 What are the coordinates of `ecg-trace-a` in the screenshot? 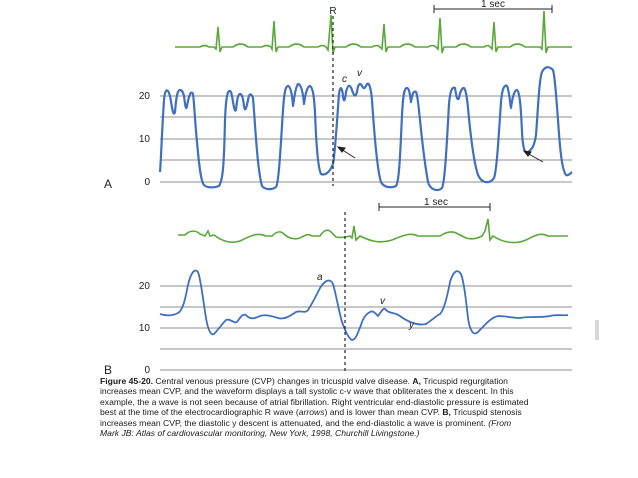 It's located at (373, 32).